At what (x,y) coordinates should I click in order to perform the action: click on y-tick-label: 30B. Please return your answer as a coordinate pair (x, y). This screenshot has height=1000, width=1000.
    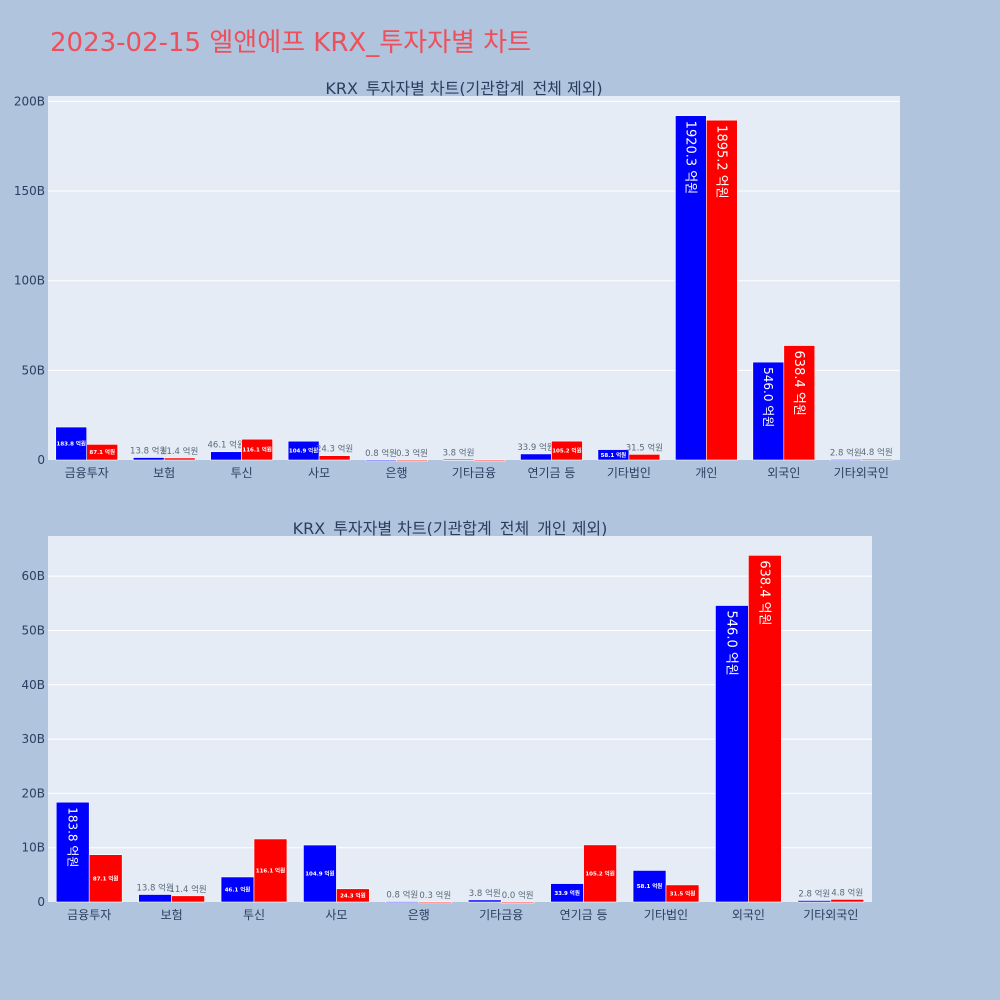
    Looking at the image, I should click on (33, 739).